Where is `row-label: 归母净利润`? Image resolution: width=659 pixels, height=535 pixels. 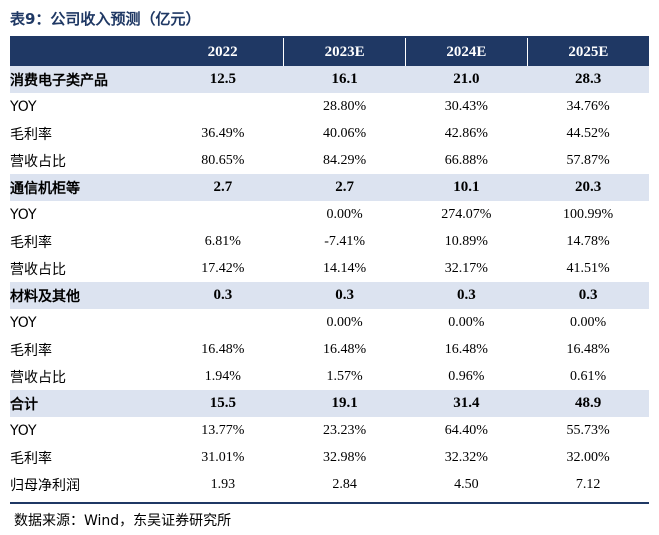 row-label: 归母净利润 is located at coordinates (45, 485).